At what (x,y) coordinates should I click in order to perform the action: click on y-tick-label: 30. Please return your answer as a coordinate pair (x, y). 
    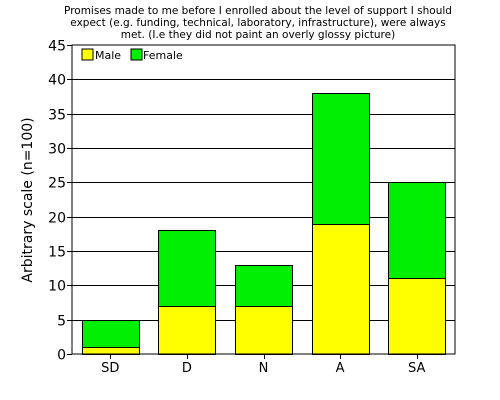
    Looking at the image, I should click on (57, 150).